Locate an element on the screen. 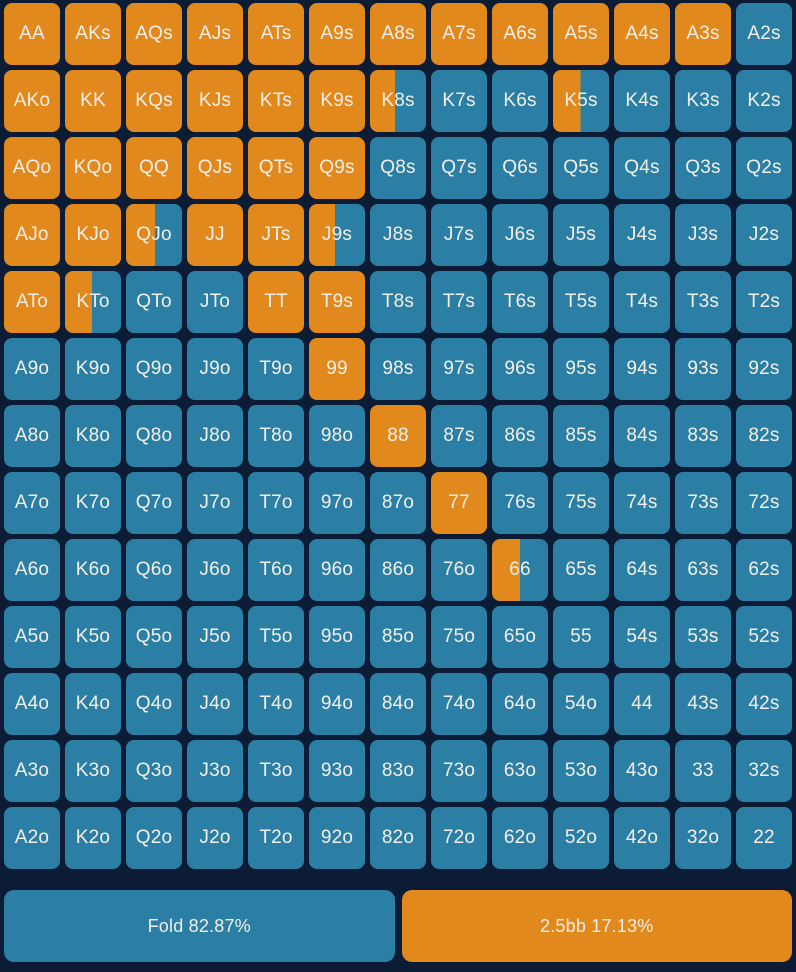 The height and width of the screenshot is (972, 796). hand-cell-QTs: QTs is located at coordinates (276, 168).